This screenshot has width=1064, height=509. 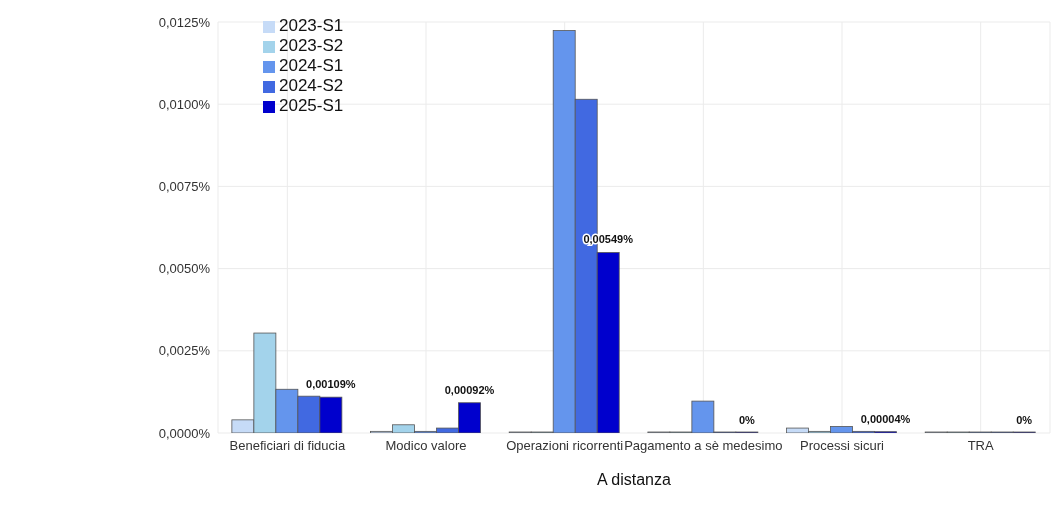 What do you see at coordinates (311, 25) in the screenshot?
I see `legend-label: 2023-S1` at bounding box center [311, 25].